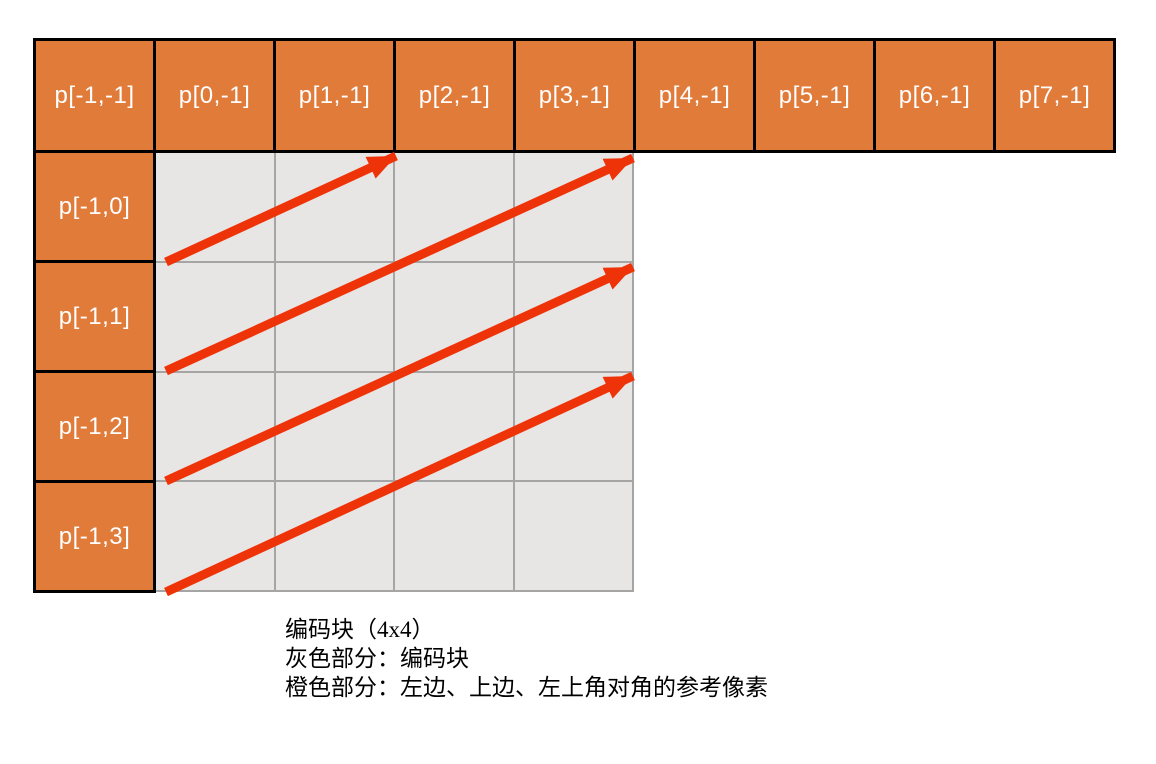 The width and height of the screenshot is (1156, 764). Describe the element at coordinates (454, 95) in the screenshot. I see `reference-cell-top-2: p[2,-1]` at that location.